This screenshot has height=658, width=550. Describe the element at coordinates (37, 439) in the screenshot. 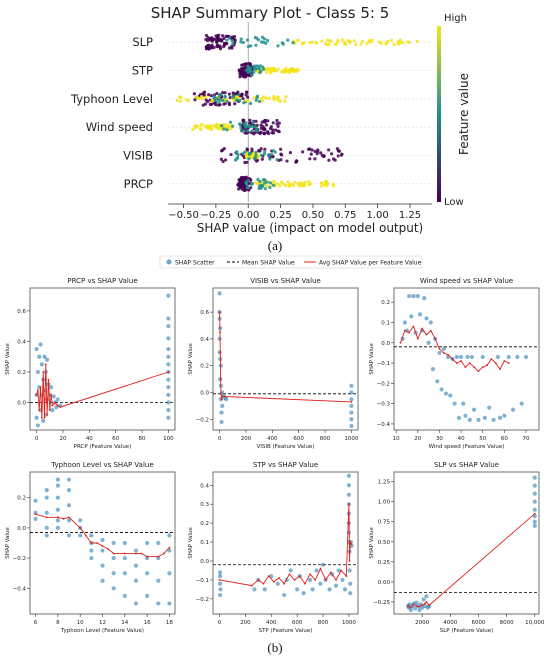

I see `x-tick-label: 0` at that location.